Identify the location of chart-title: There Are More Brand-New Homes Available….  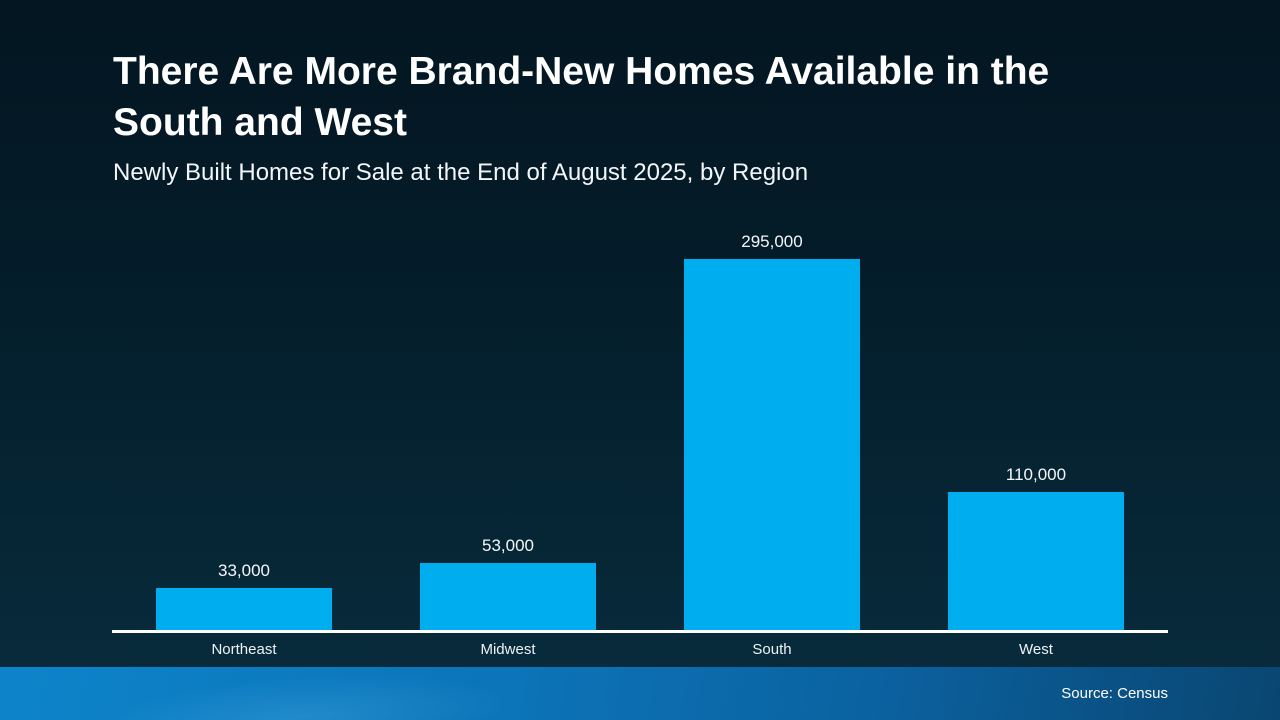
(581, 97).